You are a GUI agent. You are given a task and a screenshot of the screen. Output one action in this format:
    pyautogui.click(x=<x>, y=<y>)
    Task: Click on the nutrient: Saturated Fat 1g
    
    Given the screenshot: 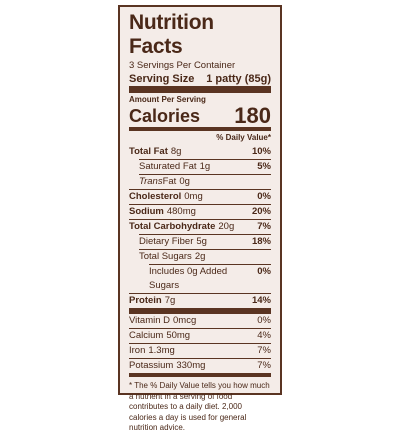 What is the action you would take?
    pyautogui.click(x=174, y=167)
    